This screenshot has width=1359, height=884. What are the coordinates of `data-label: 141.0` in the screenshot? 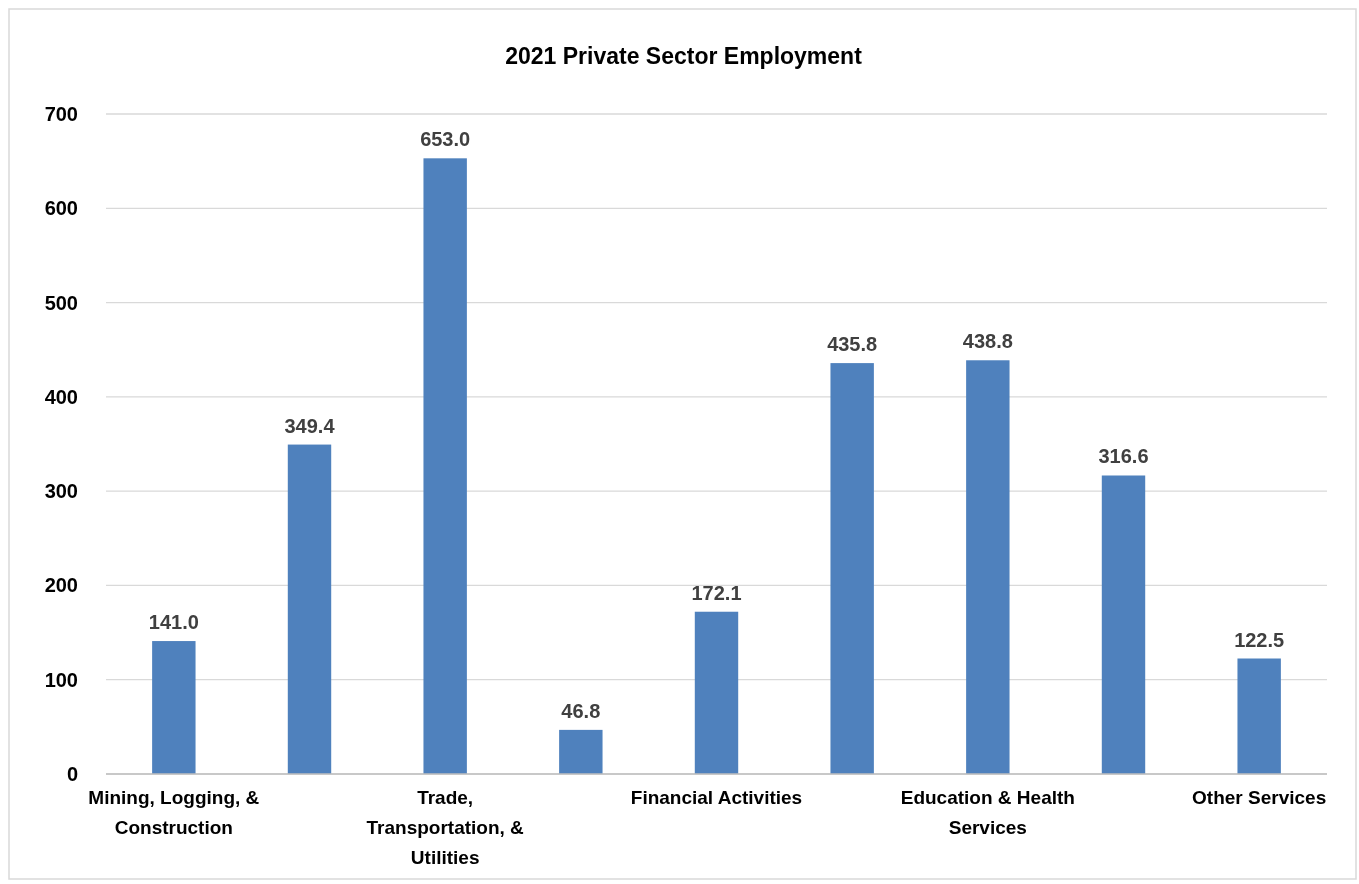 It's located at (173, 622).